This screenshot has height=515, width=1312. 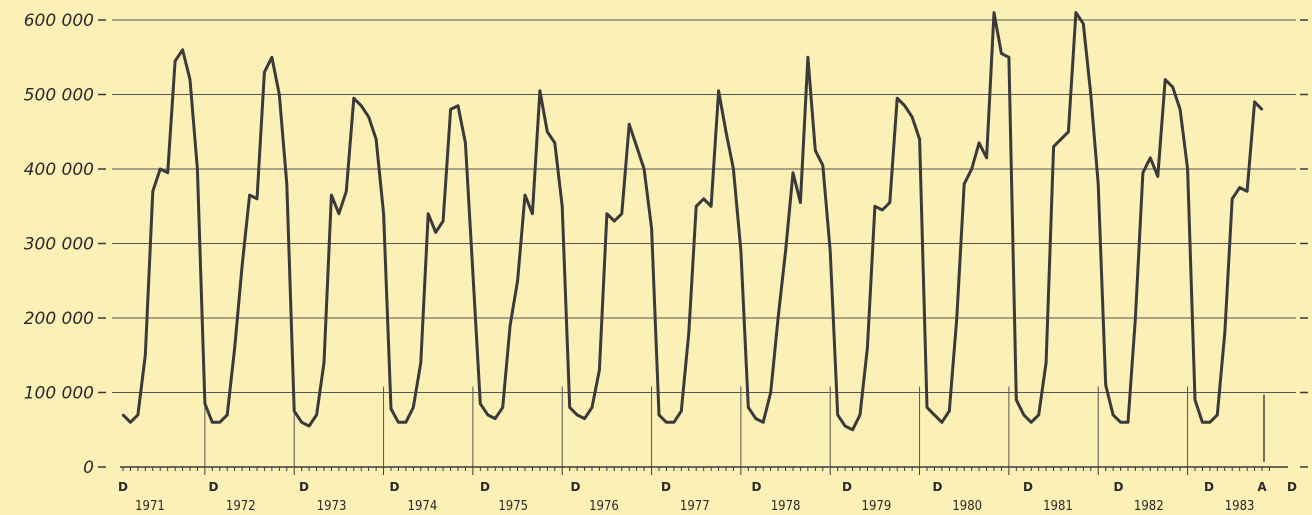 What do you see at coordinates (423, 506) in the screenshot?
I see `year-label-1974: 1974` at bounding box center [423, 506].